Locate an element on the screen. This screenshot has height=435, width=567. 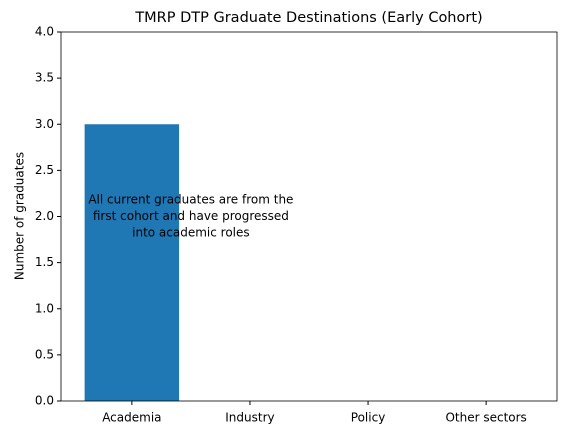
y-tick-label: 0.0 is located at coordinates (44, 401).